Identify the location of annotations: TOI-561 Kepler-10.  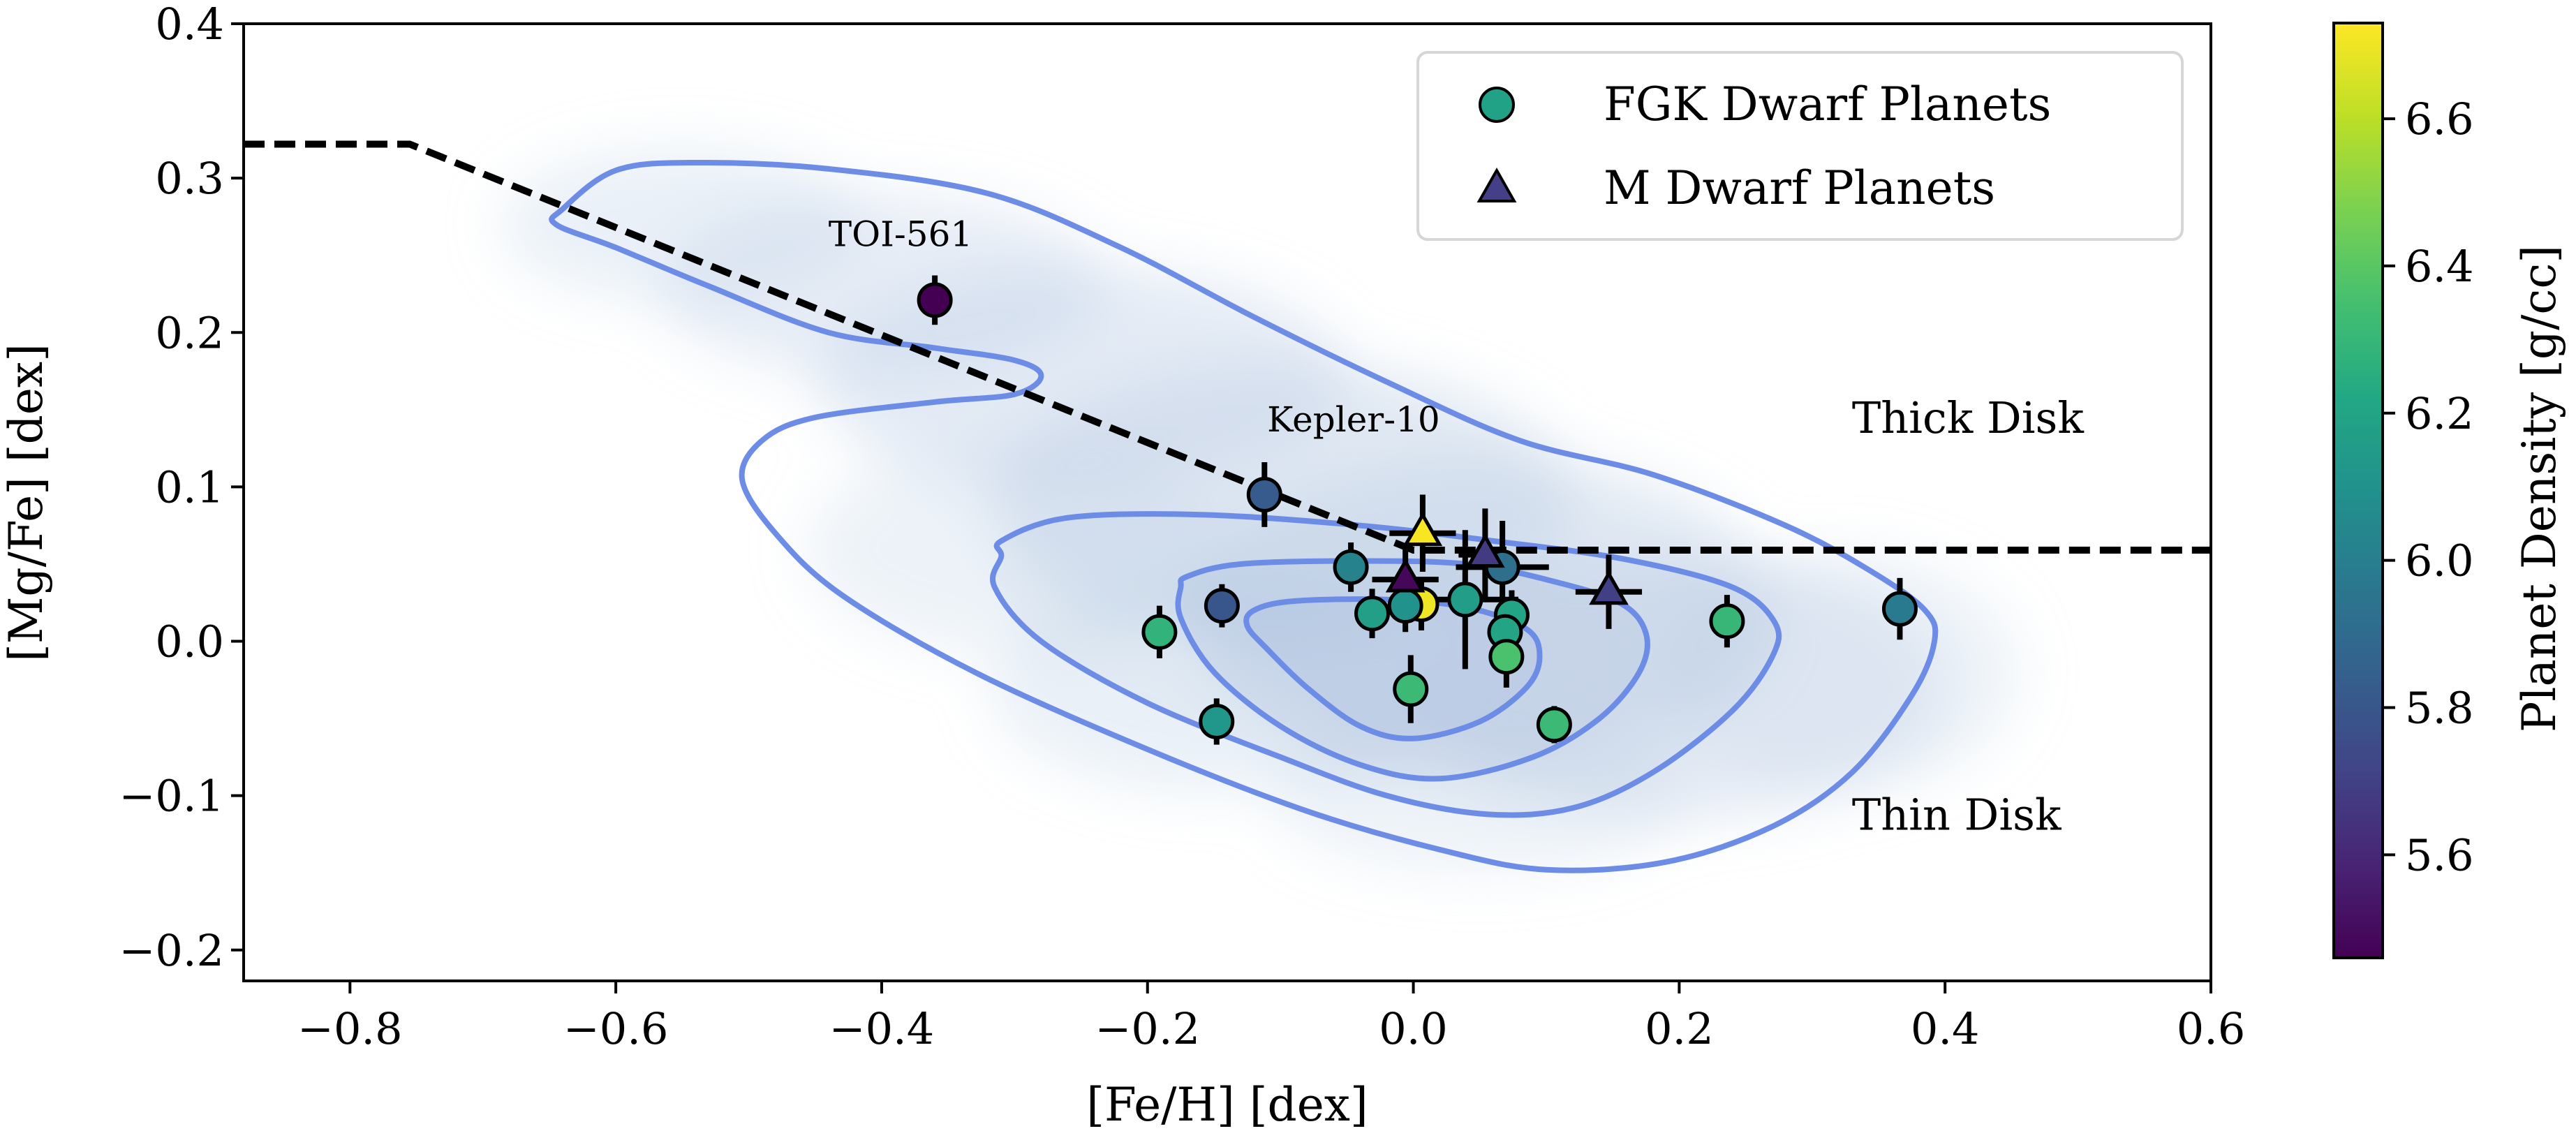
(1134, 326).